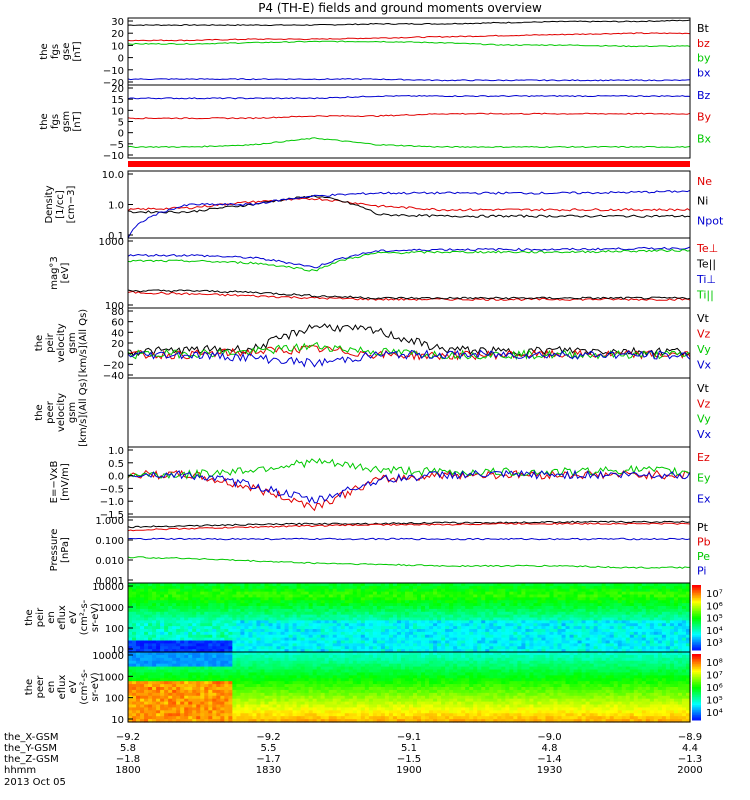 The height and width of the screenshot is (800, 750). Describe the element at coordinates (703, 318) in the screenshot. I see `legend-Vt: Vt` at that location.